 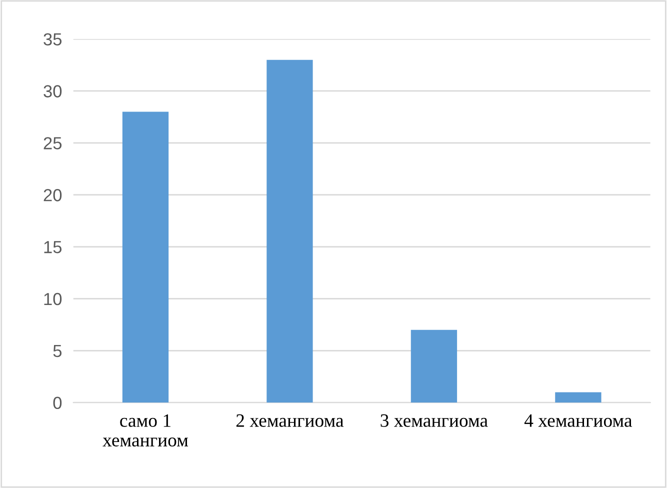 I want to click on y-tick-label: 15, so click(x=53, y=247).